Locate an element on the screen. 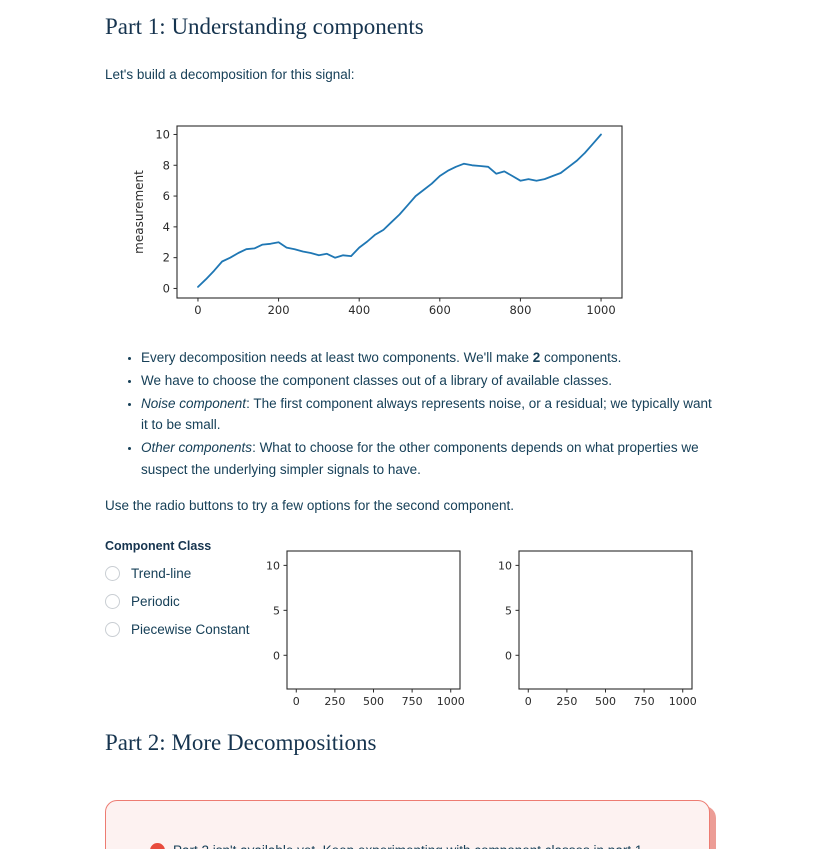  svg-text: 800 is located at coordinates (520, 310).